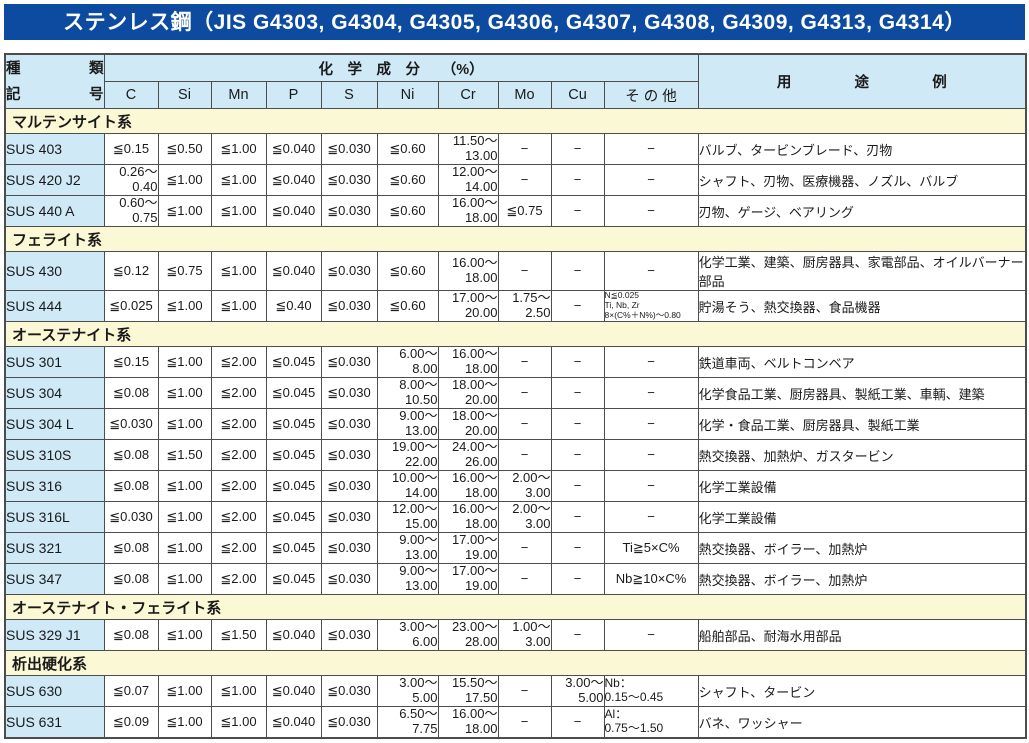 This screenshot has width=1029, height=743. Describe the element at coordinates (515, 239) in the screenshot. I see `section-title: フェライト系` at that location.